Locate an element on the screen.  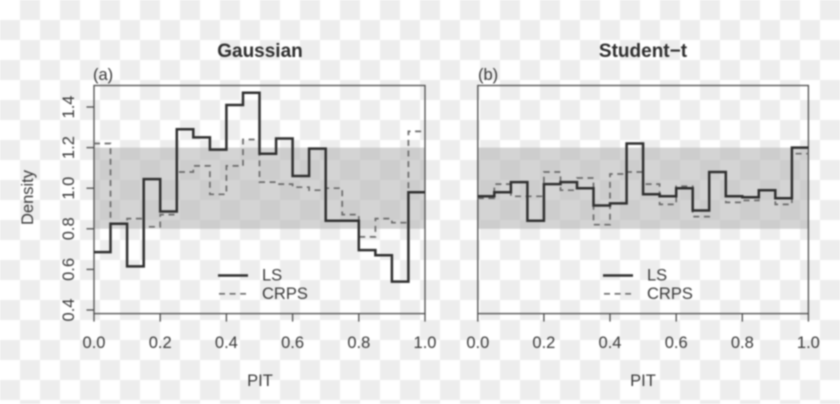
svg-text: Student−t is located at coordinates (643, 51).